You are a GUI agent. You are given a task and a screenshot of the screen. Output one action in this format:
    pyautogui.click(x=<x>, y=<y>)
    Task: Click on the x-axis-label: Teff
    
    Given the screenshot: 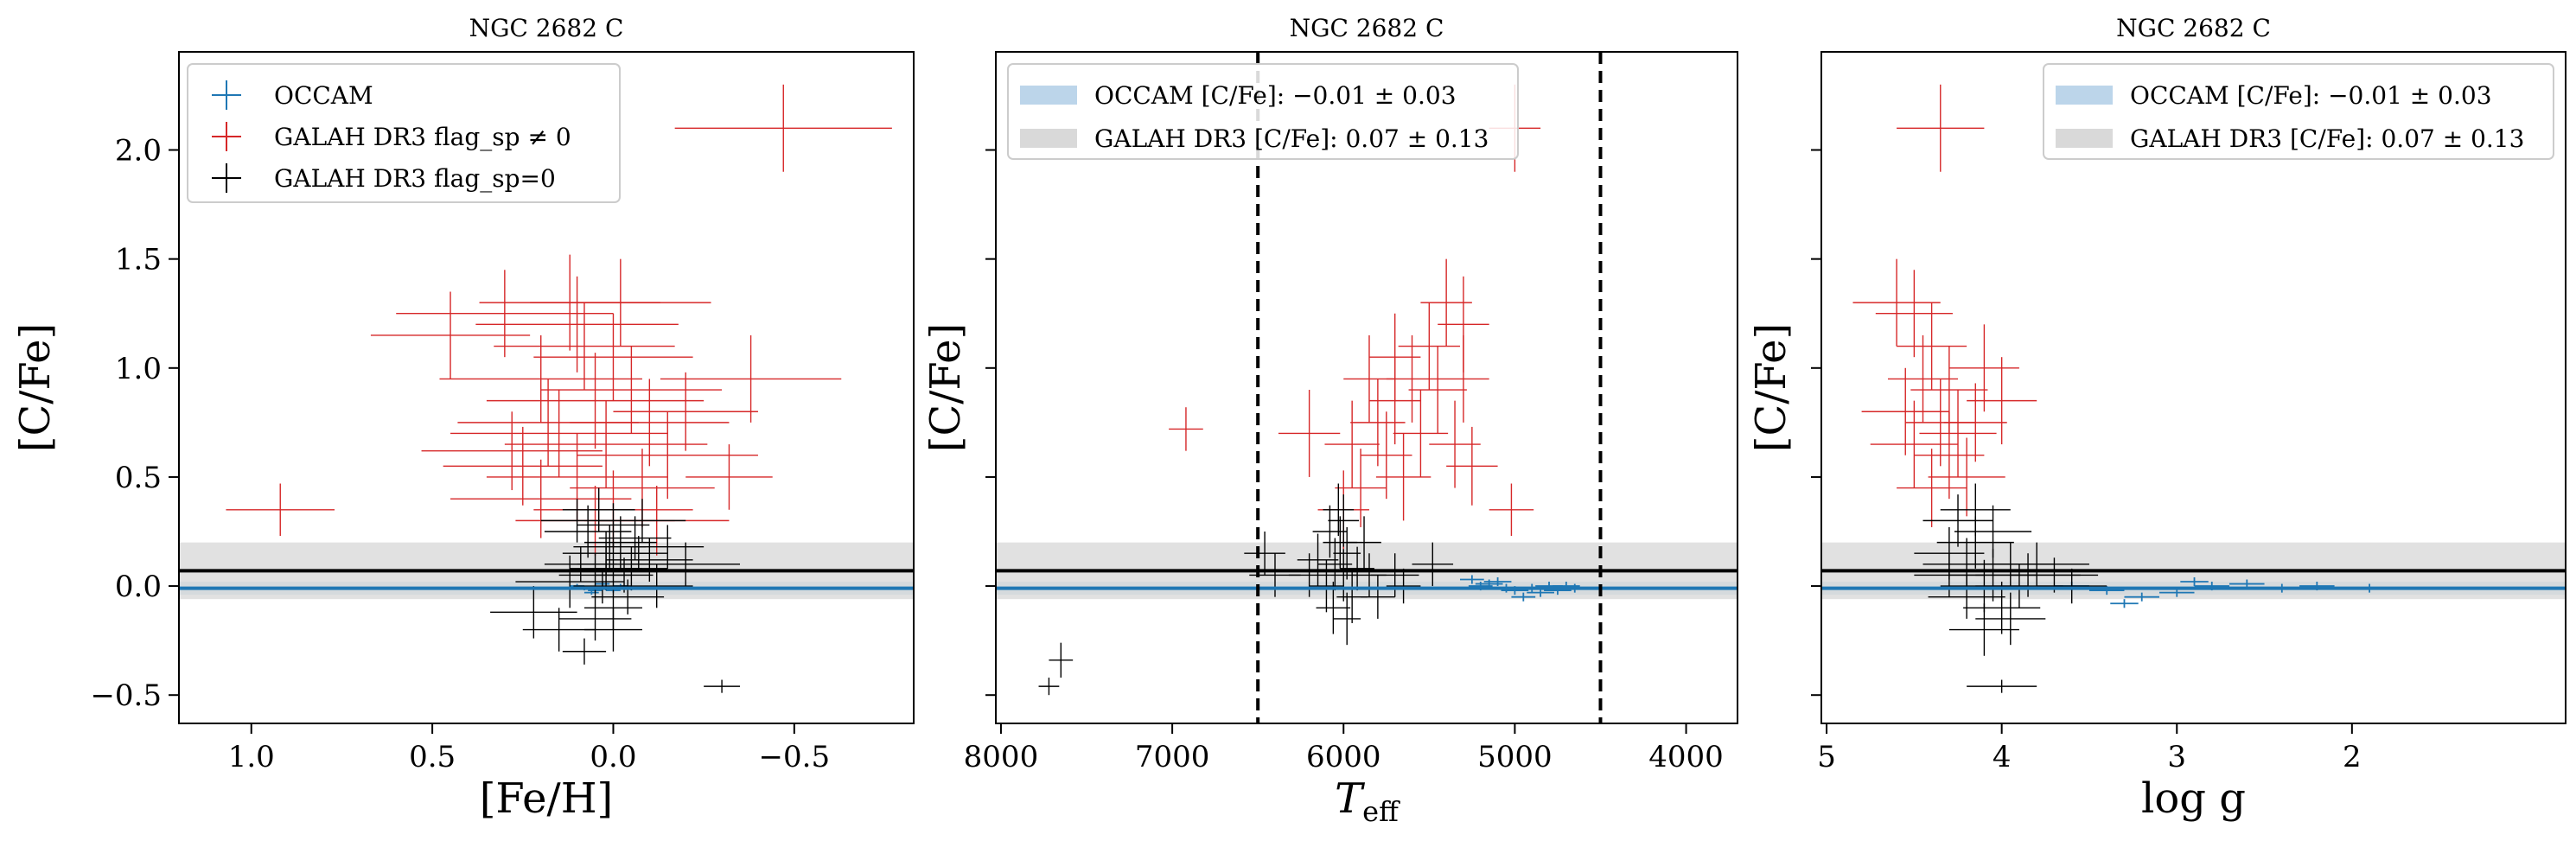 What is the action you would take?
    pyautogui.click(x=1367, y=801)
    